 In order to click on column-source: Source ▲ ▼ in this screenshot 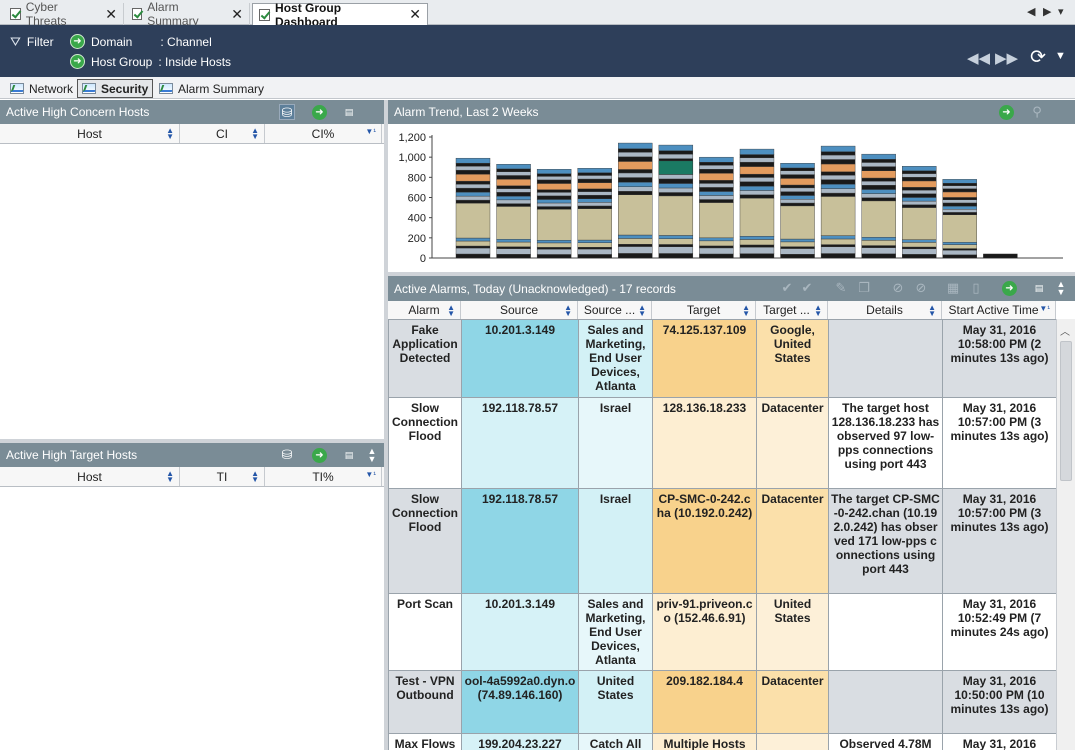, I will do `click(519, 310)`.